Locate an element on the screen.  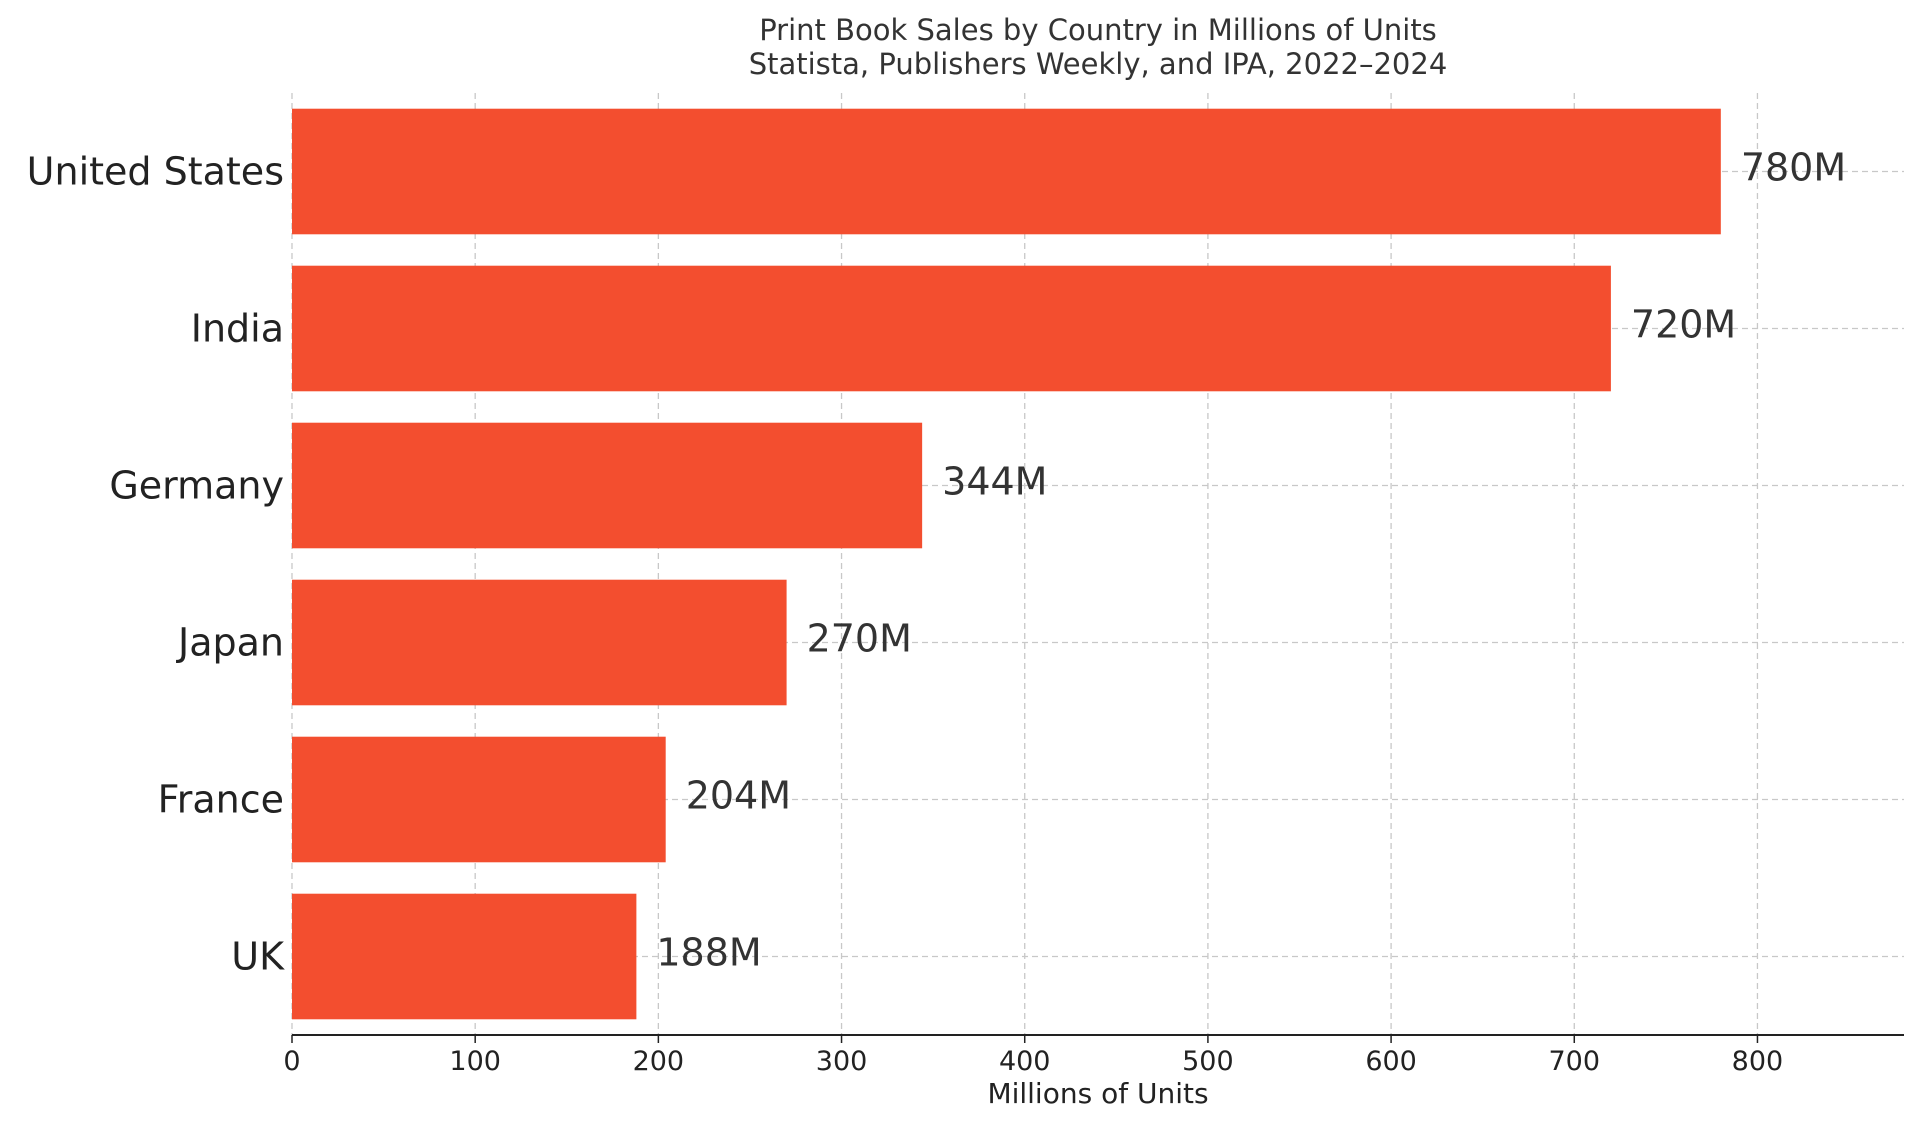
x-ticks: 0 100 200 300 400 500 600 700 800 is located at coordinates (1033, 1056).